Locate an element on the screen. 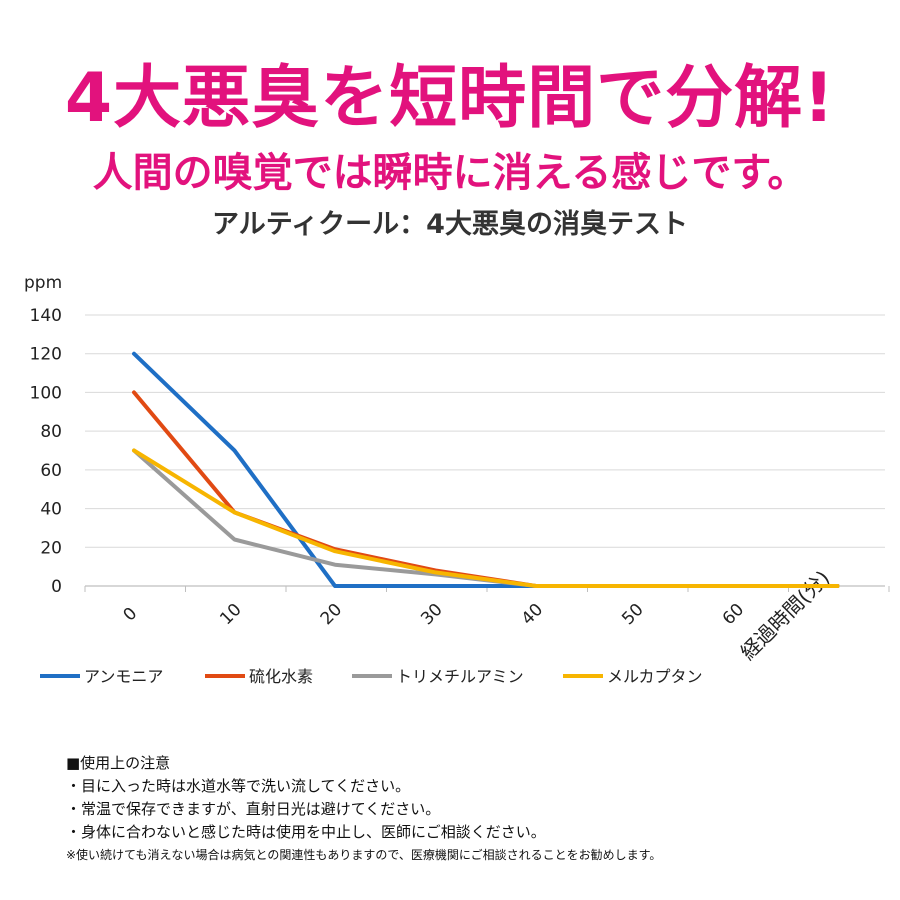 This screenshot has height=900, width=900. legend-label: メルカプタン is located at coordinates (655, 676).